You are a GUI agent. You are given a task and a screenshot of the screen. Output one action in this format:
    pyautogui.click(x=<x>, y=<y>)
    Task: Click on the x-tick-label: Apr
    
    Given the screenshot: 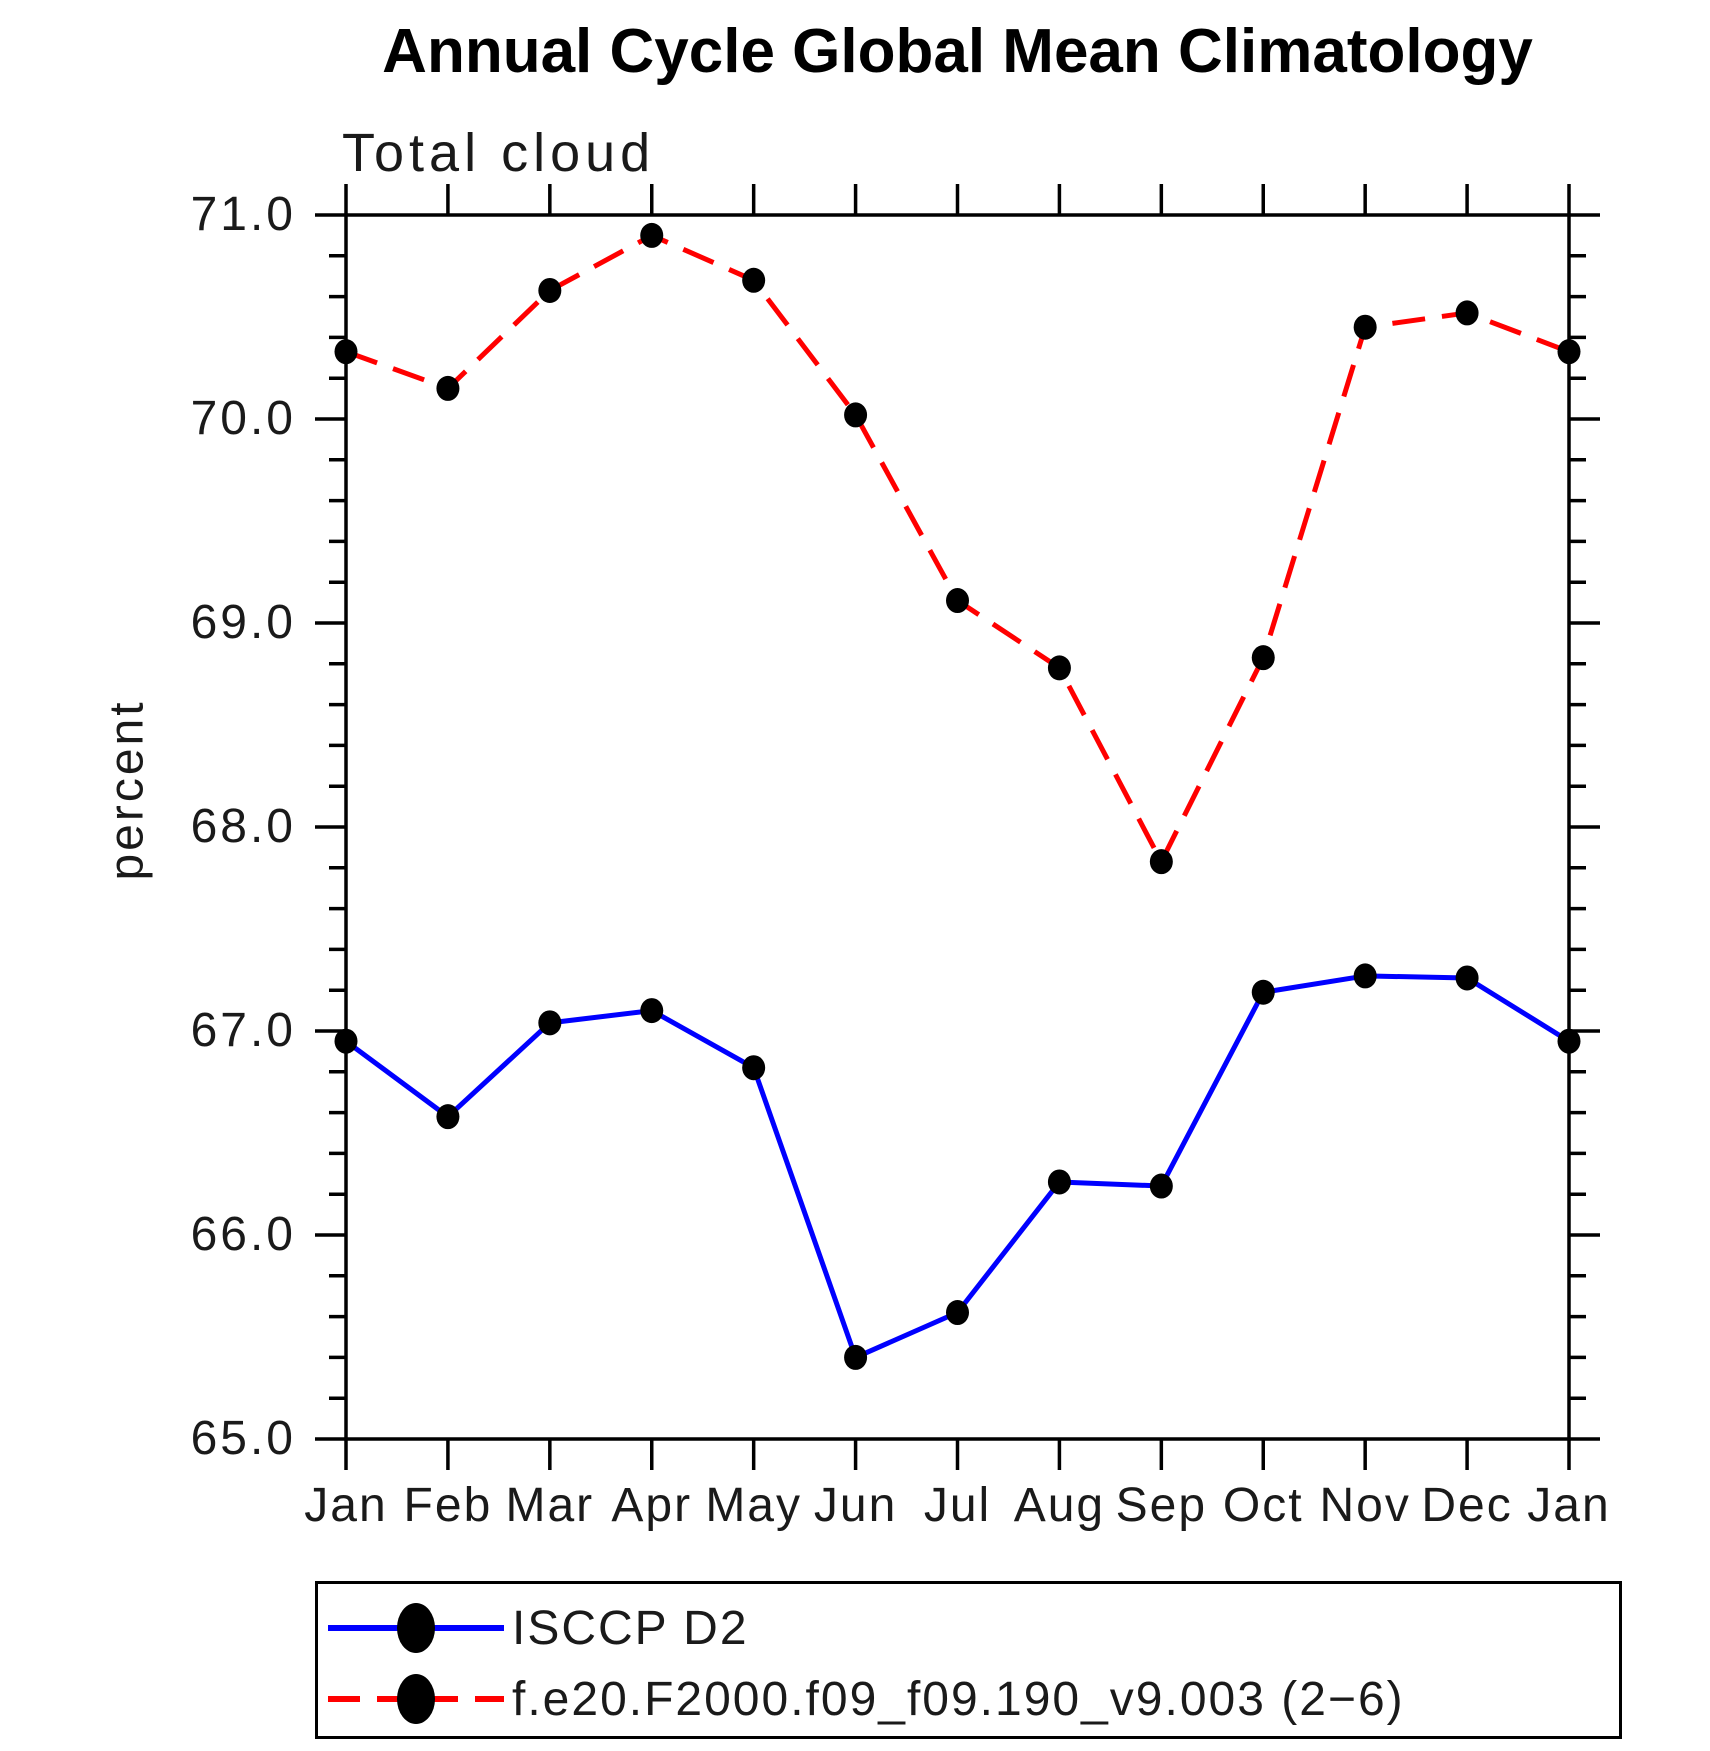 What is the action you would take?
    pyautogui.click(x=652, y=1505)
    